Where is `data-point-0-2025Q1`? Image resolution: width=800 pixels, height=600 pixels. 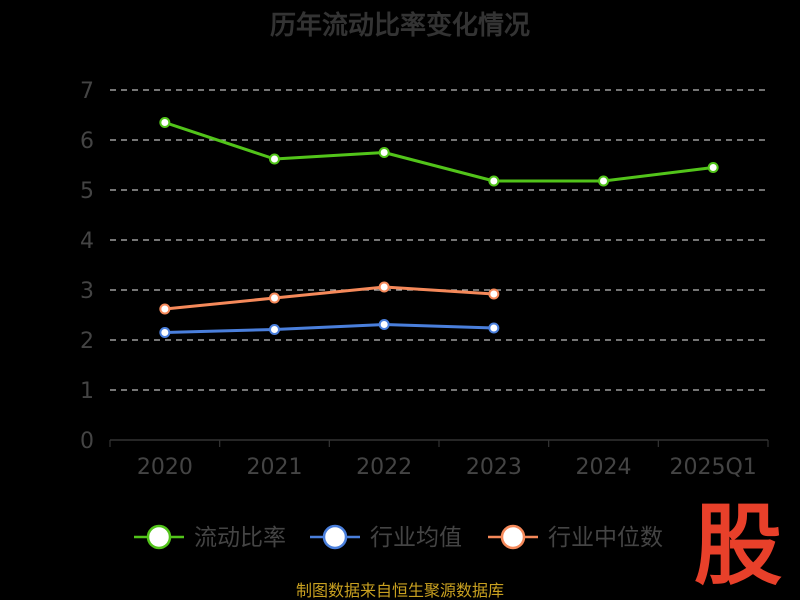
data-point-0-2025Q1 is located at coordinates (713, 167).